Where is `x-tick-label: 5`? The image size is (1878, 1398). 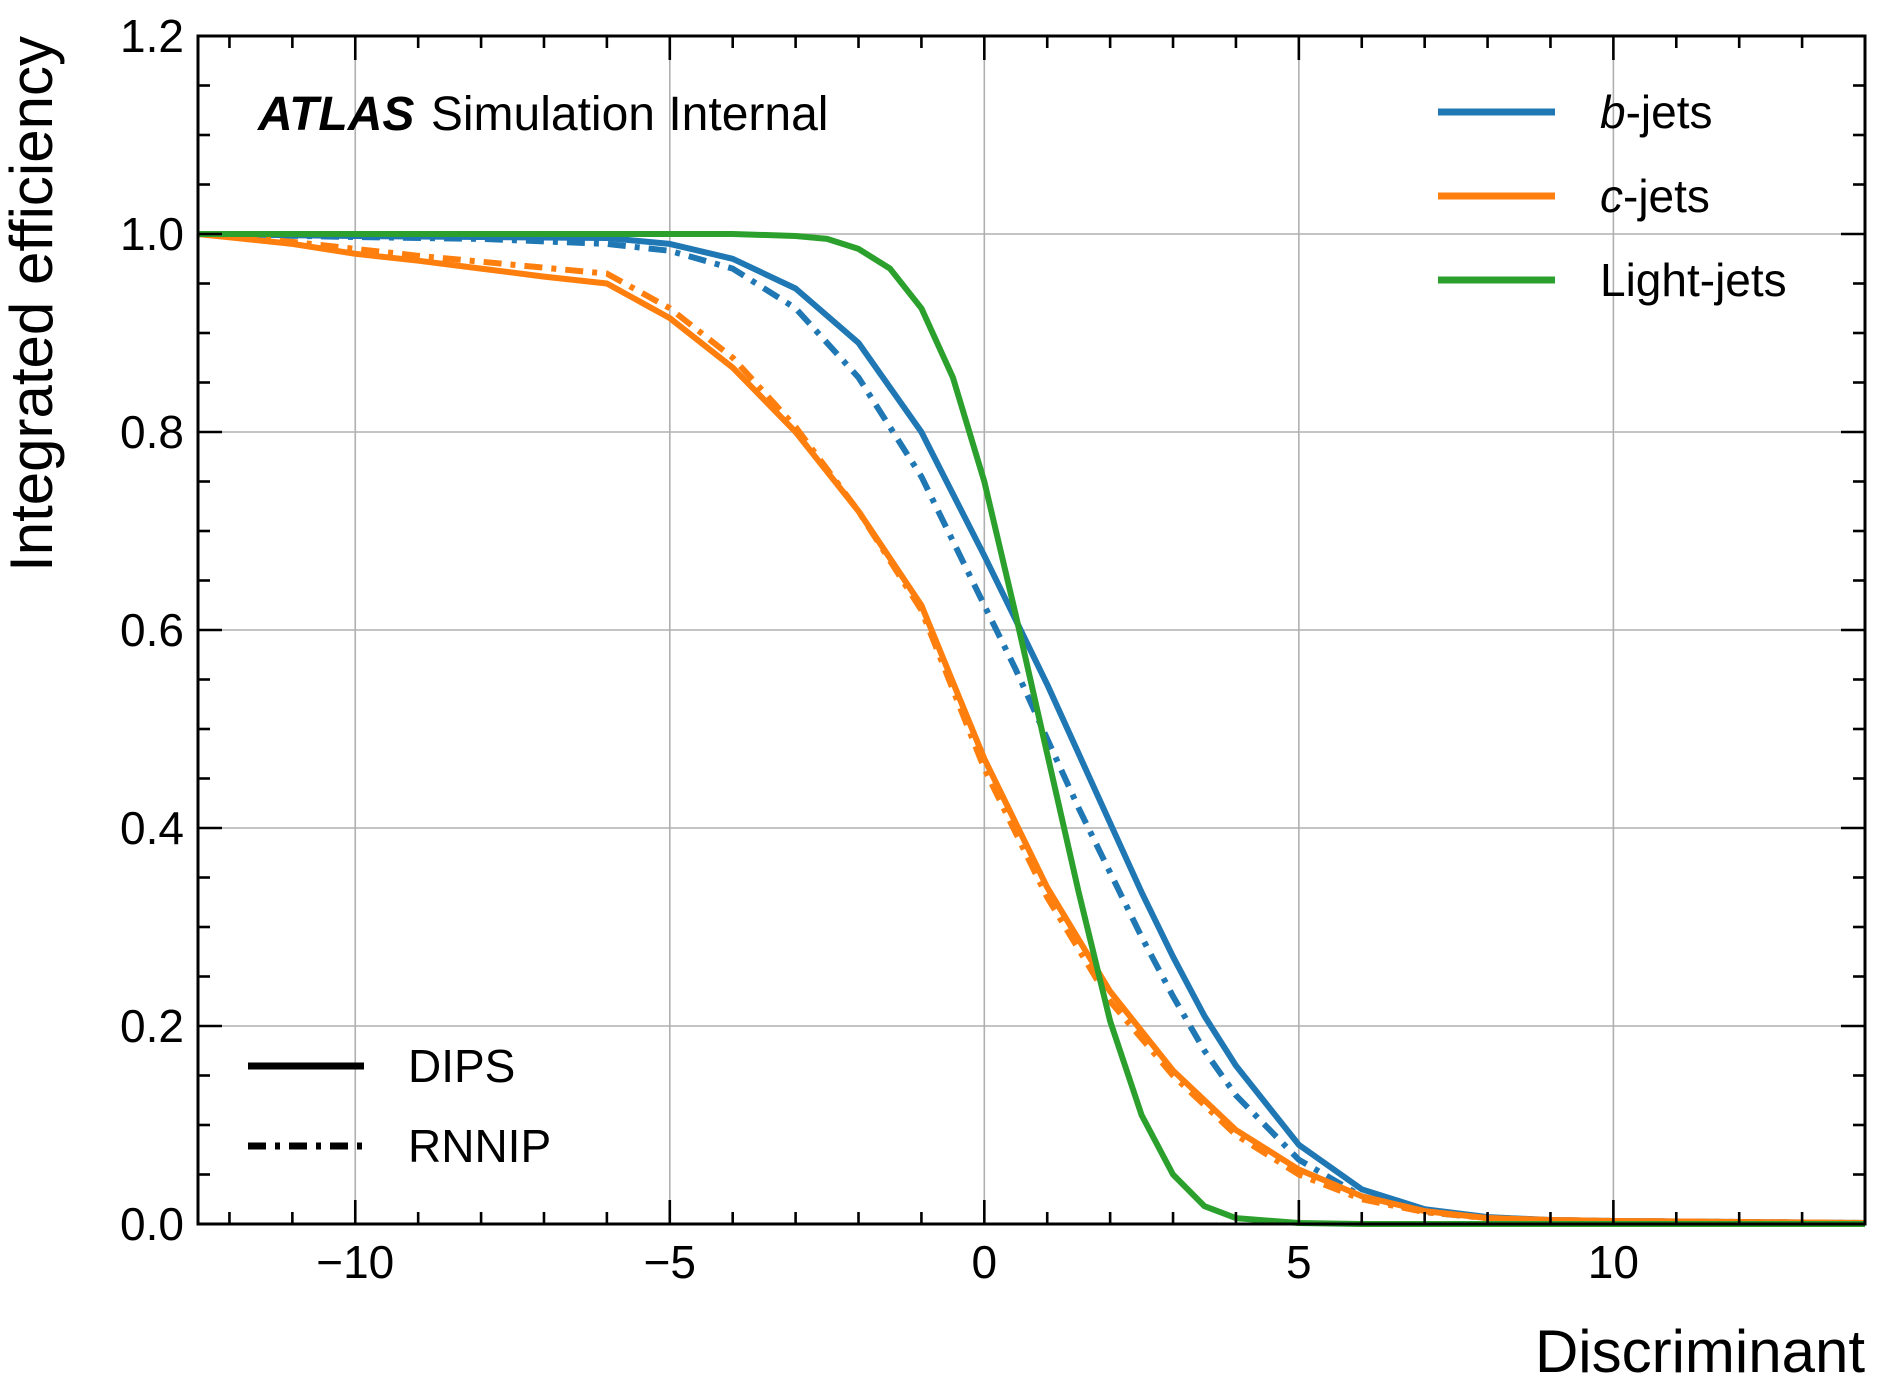
x-tick-label: 5 is located at coordinates (1299, 1262).